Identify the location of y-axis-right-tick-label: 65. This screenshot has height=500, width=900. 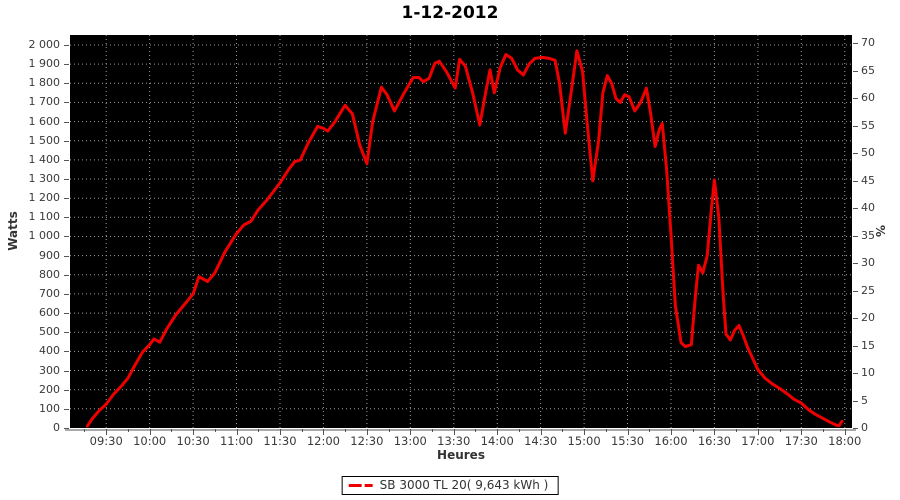
(868, 70).